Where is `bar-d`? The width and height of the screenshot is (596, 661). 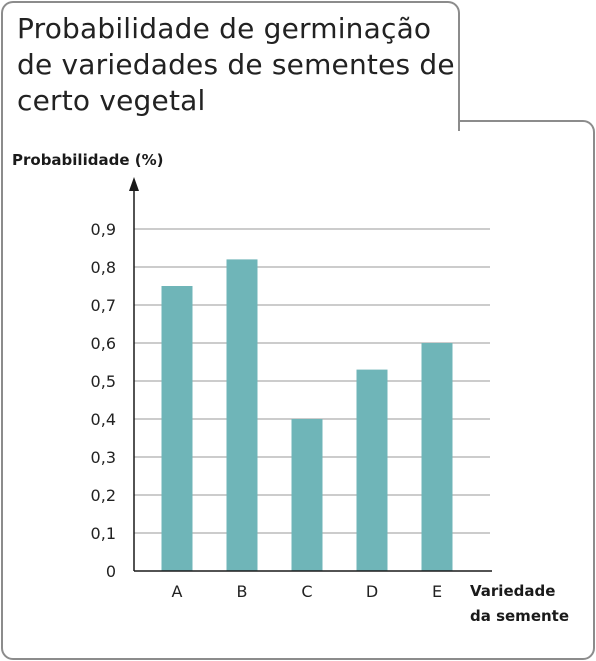 bar-d is located at coordinates (372, 470).